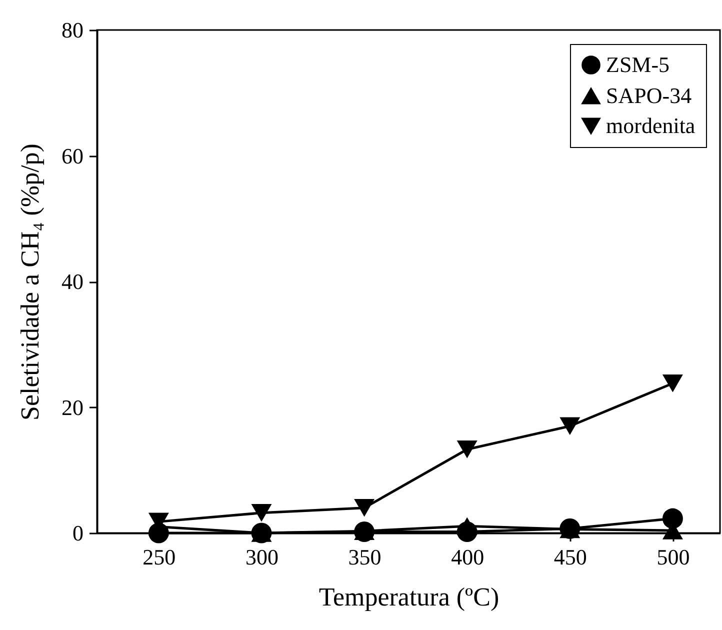 Image resolution: width=722 pixels, height=630 pixels. Describe the element at coordinates (365, 557) in the screenshot. I see `x-tick-label: 350` at that location.